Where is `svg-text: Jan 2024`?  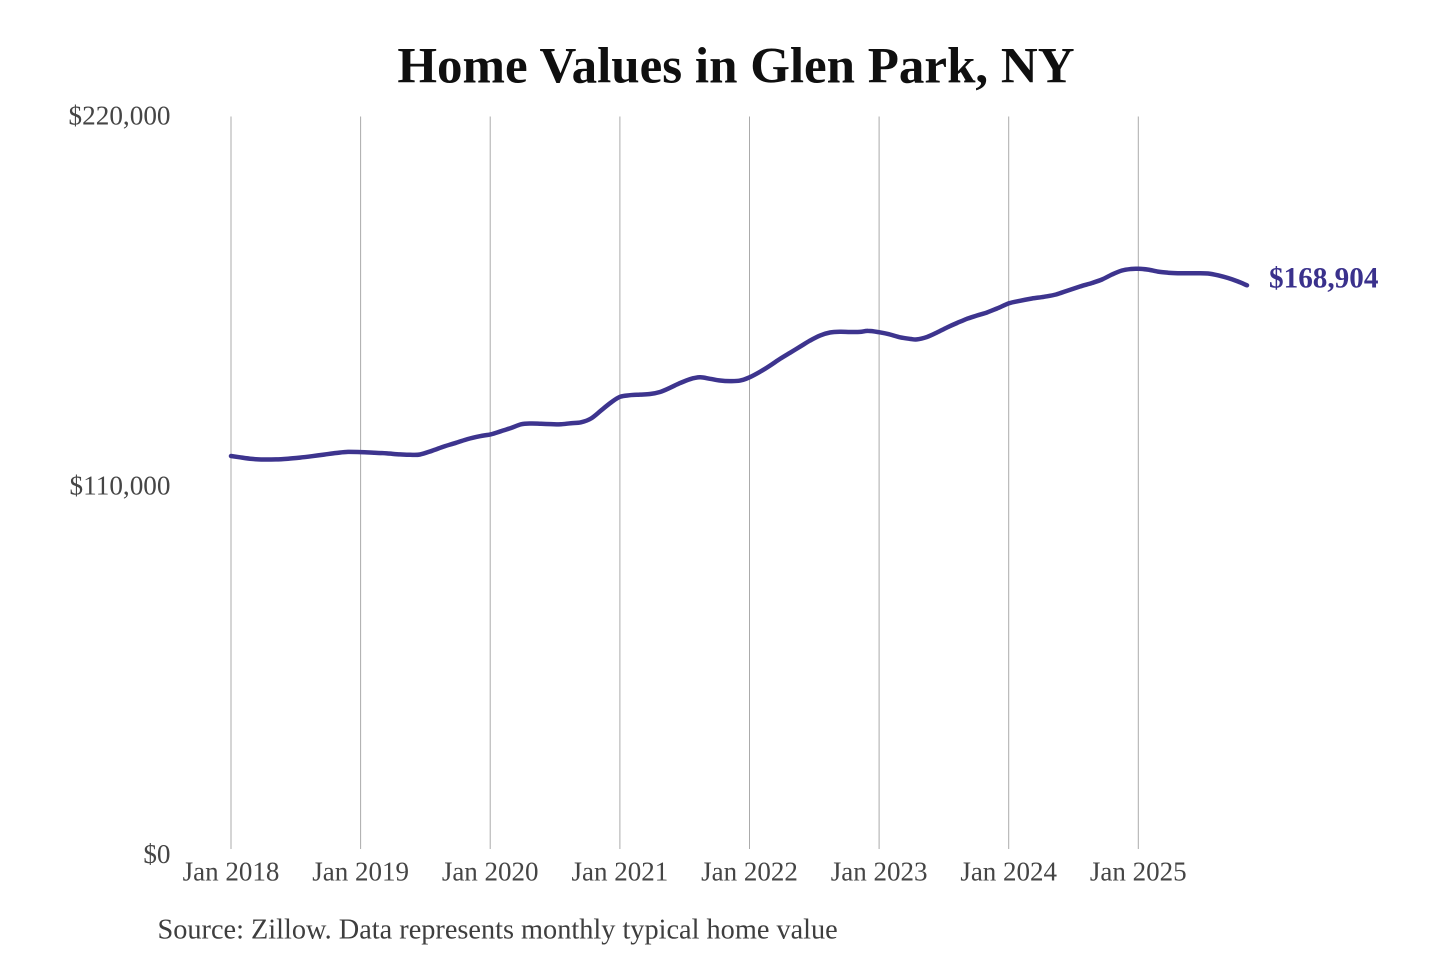 svg-text: Jan 2024 is located at coordinates (1008, 871).